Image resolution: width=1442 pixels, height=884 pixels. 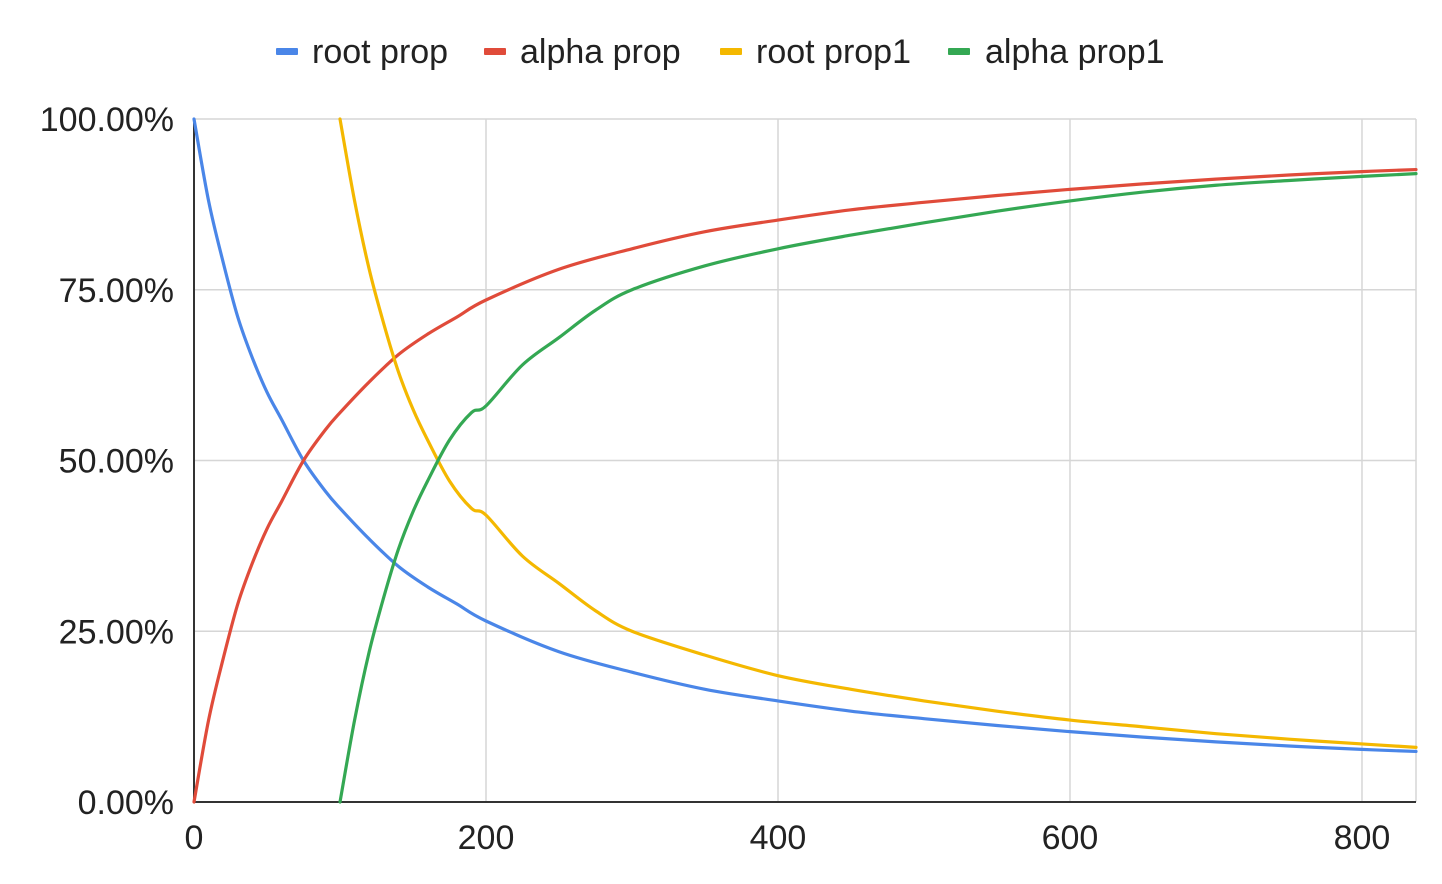 What do you see at coordinates (126, 803) in the screenshot?
I see `y-tick-label: 0.00%` at bounding box center [126, 803].